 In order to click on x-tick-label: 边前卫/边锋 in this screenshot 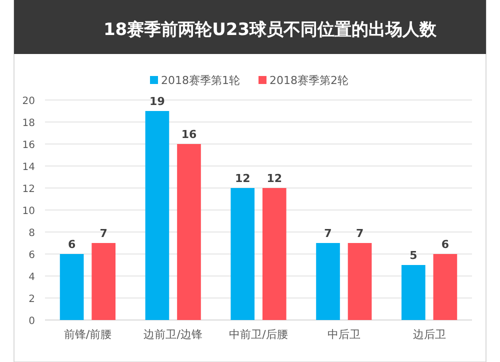, I will do `click(173, 334)`.